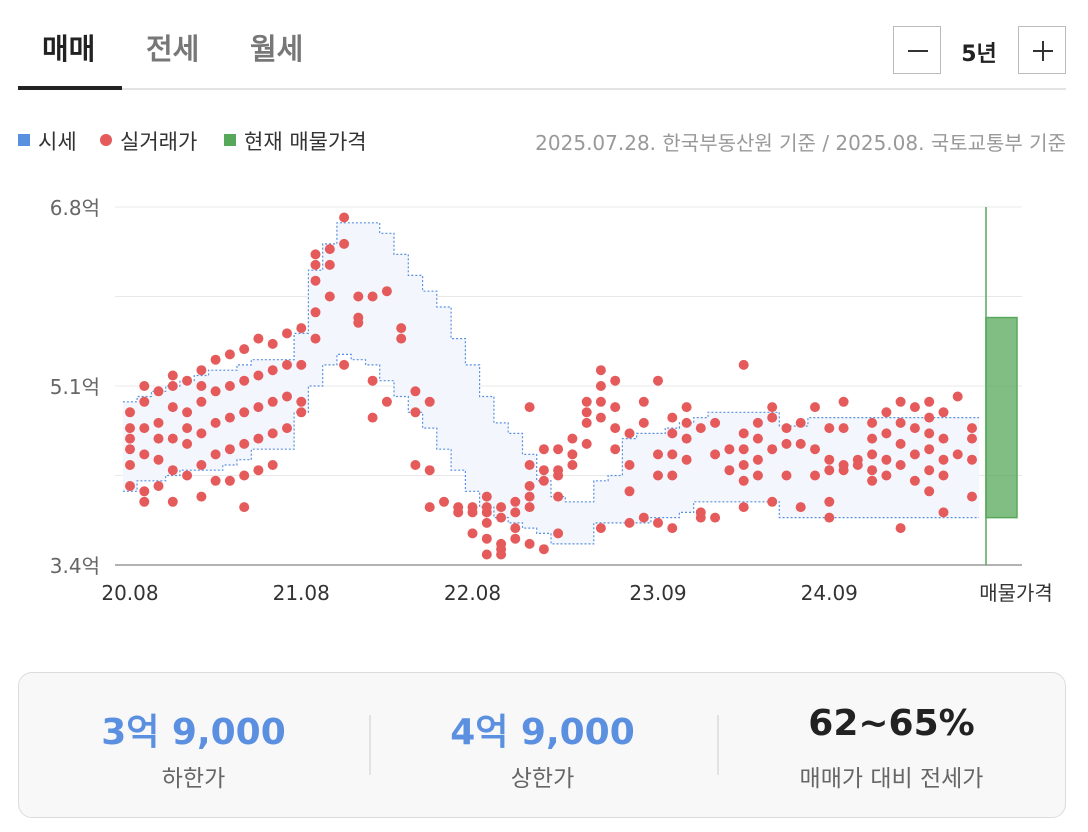 Image resolution: width=1088 pixels, height=832 pixels. What do you see at coordinates (57, 142) in the screenshot?
I see `legend-label: 시세` at bounding box center [57, 142].